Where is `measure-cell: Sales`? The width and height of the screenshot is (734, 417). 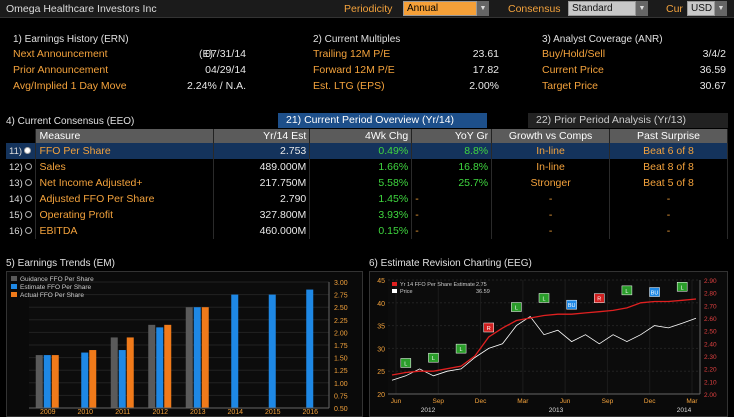
measure-cell: Sales is located at coordinates (125, 167).